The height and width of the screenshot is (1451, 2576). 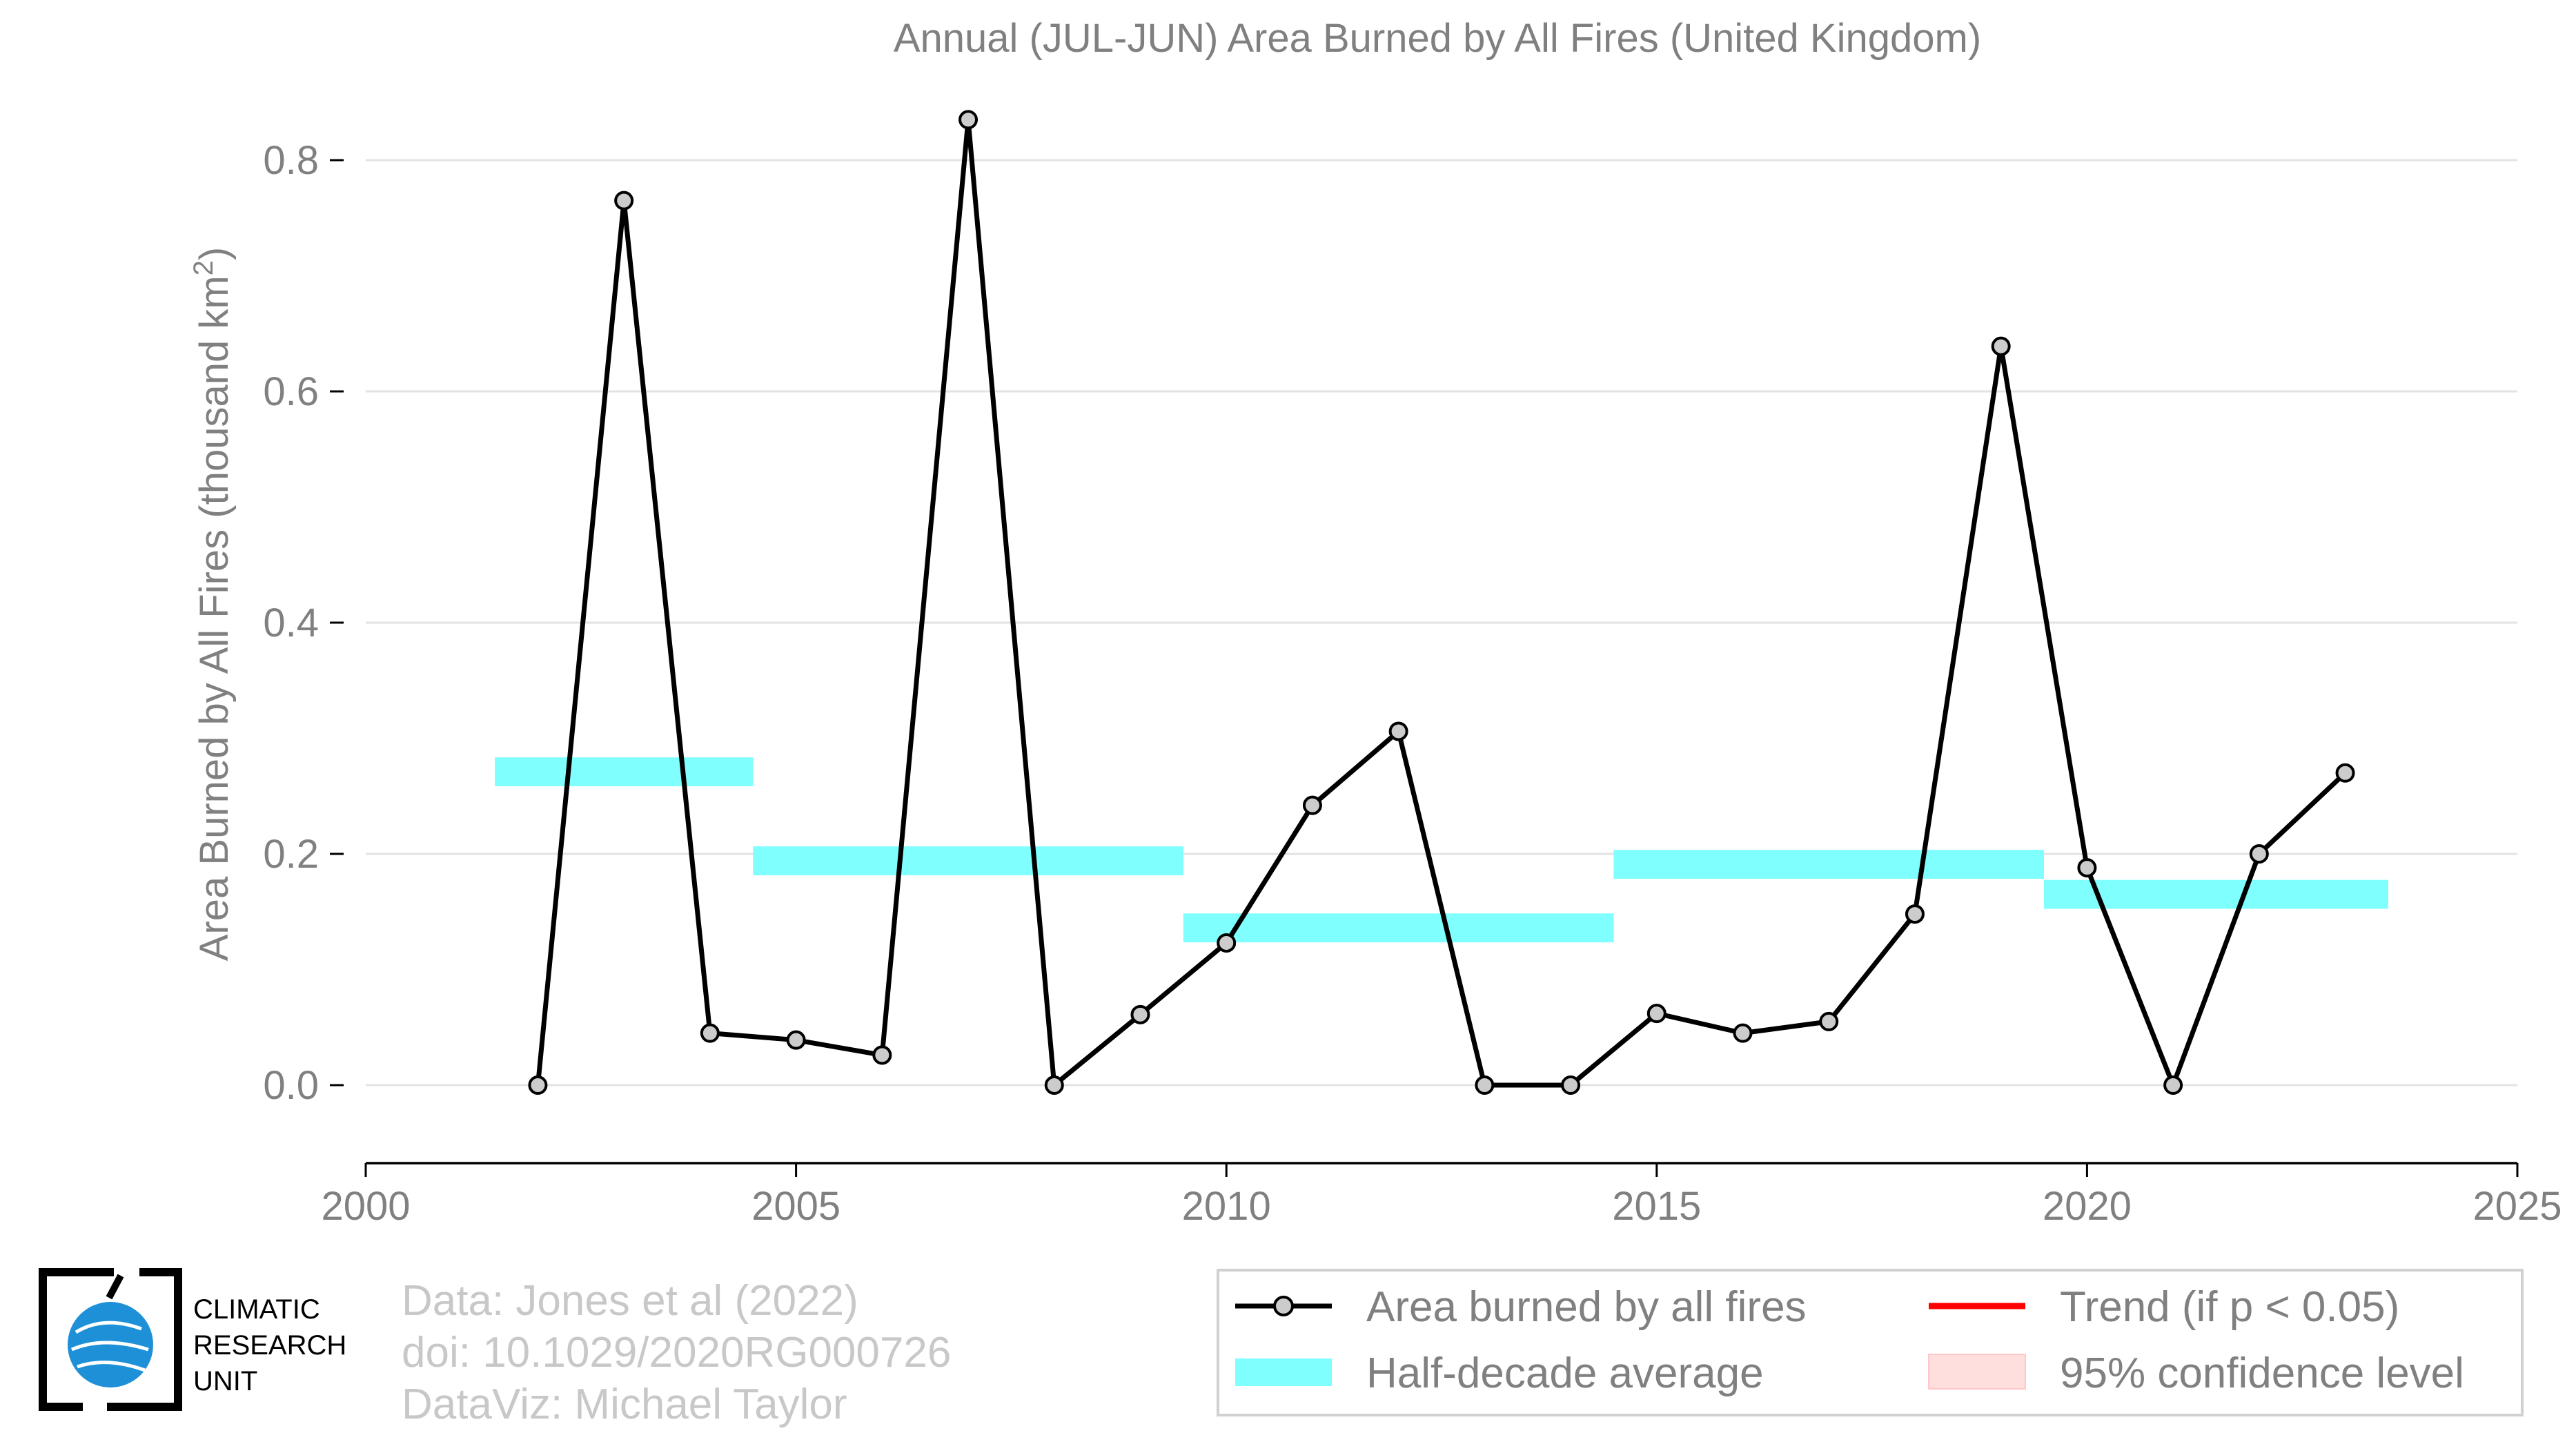 I want to click on x-tick-label: 2020, so click(x=2087, y=1206).